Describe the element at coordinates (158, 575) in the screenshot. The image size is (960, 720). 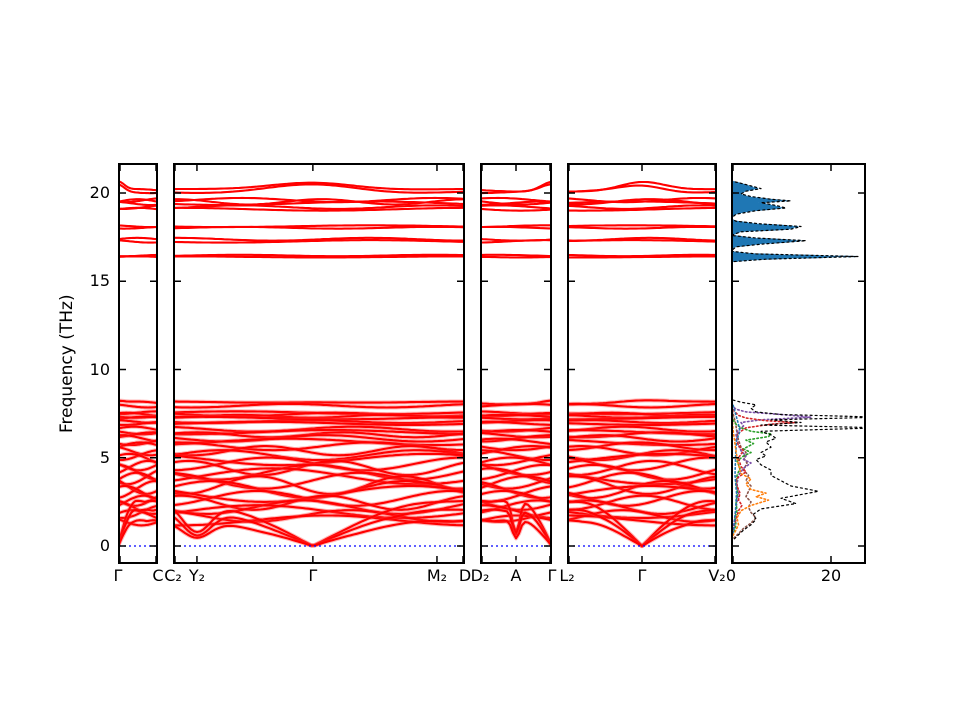
I see `x-tick-label: C` at that location.